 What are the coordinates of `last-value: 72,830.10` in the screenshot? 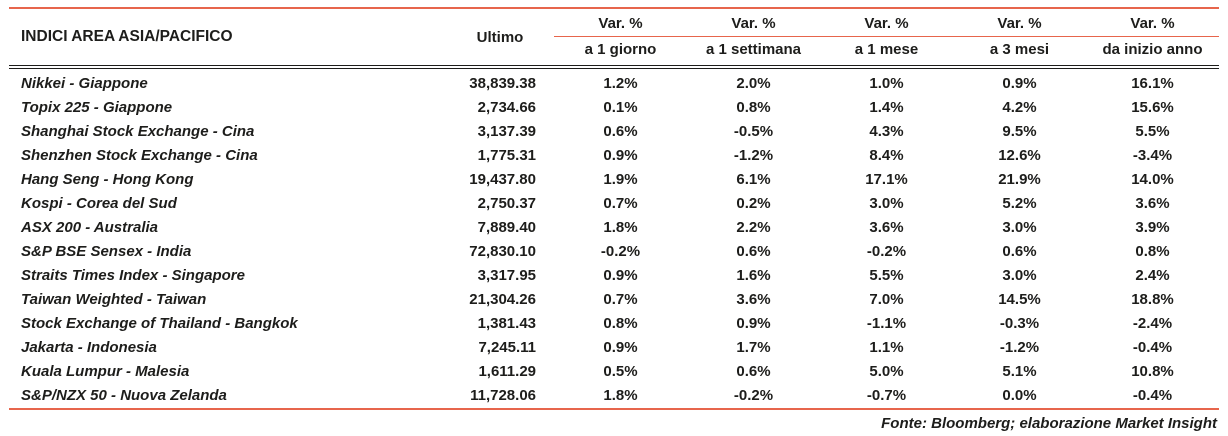 It's located at (502, 251).